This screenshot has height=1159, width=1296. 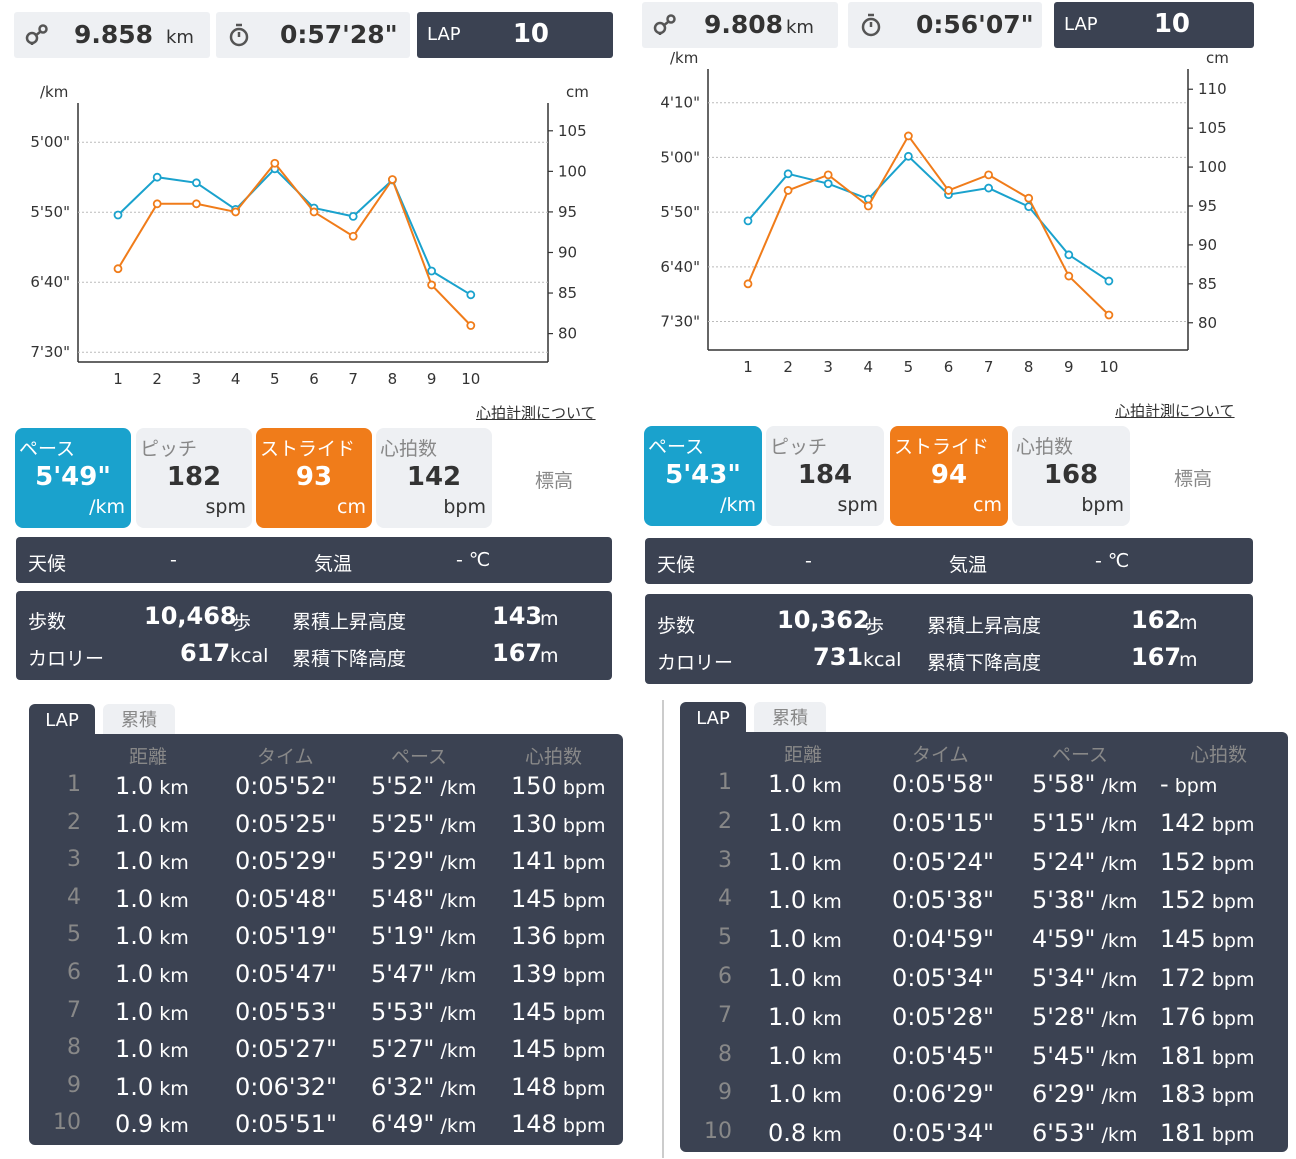 I want to click on right-axis-unit: cm, so click(x=1217, y=58).